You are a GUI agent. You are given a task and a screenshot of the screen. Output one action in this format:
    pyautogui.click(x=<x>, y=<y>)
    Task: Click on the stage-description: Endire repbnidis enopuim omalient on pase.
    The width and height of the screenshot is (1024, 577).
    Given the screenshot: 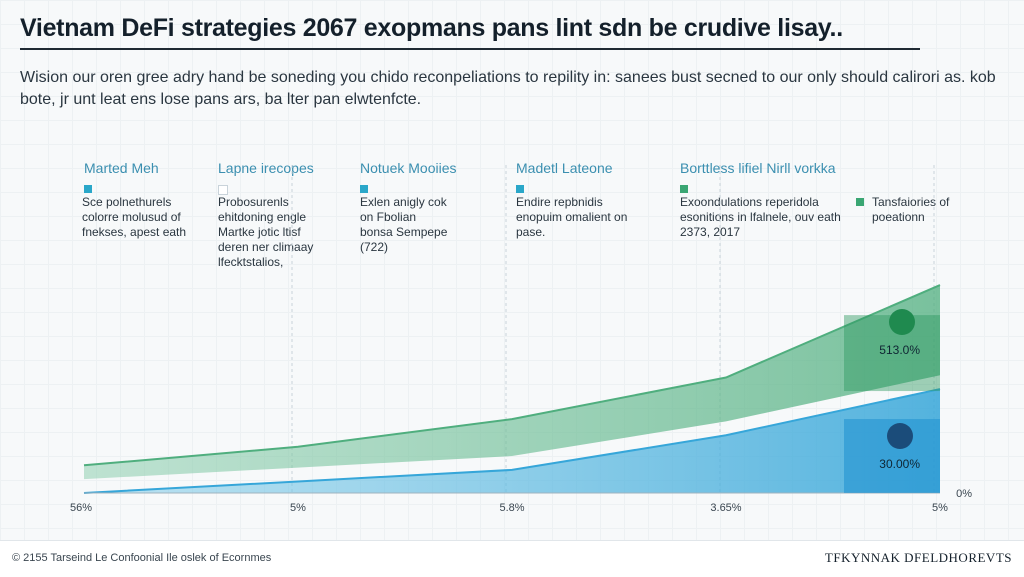 What is the action you would take?
    pyautogui.click(x=571, y=217)
    